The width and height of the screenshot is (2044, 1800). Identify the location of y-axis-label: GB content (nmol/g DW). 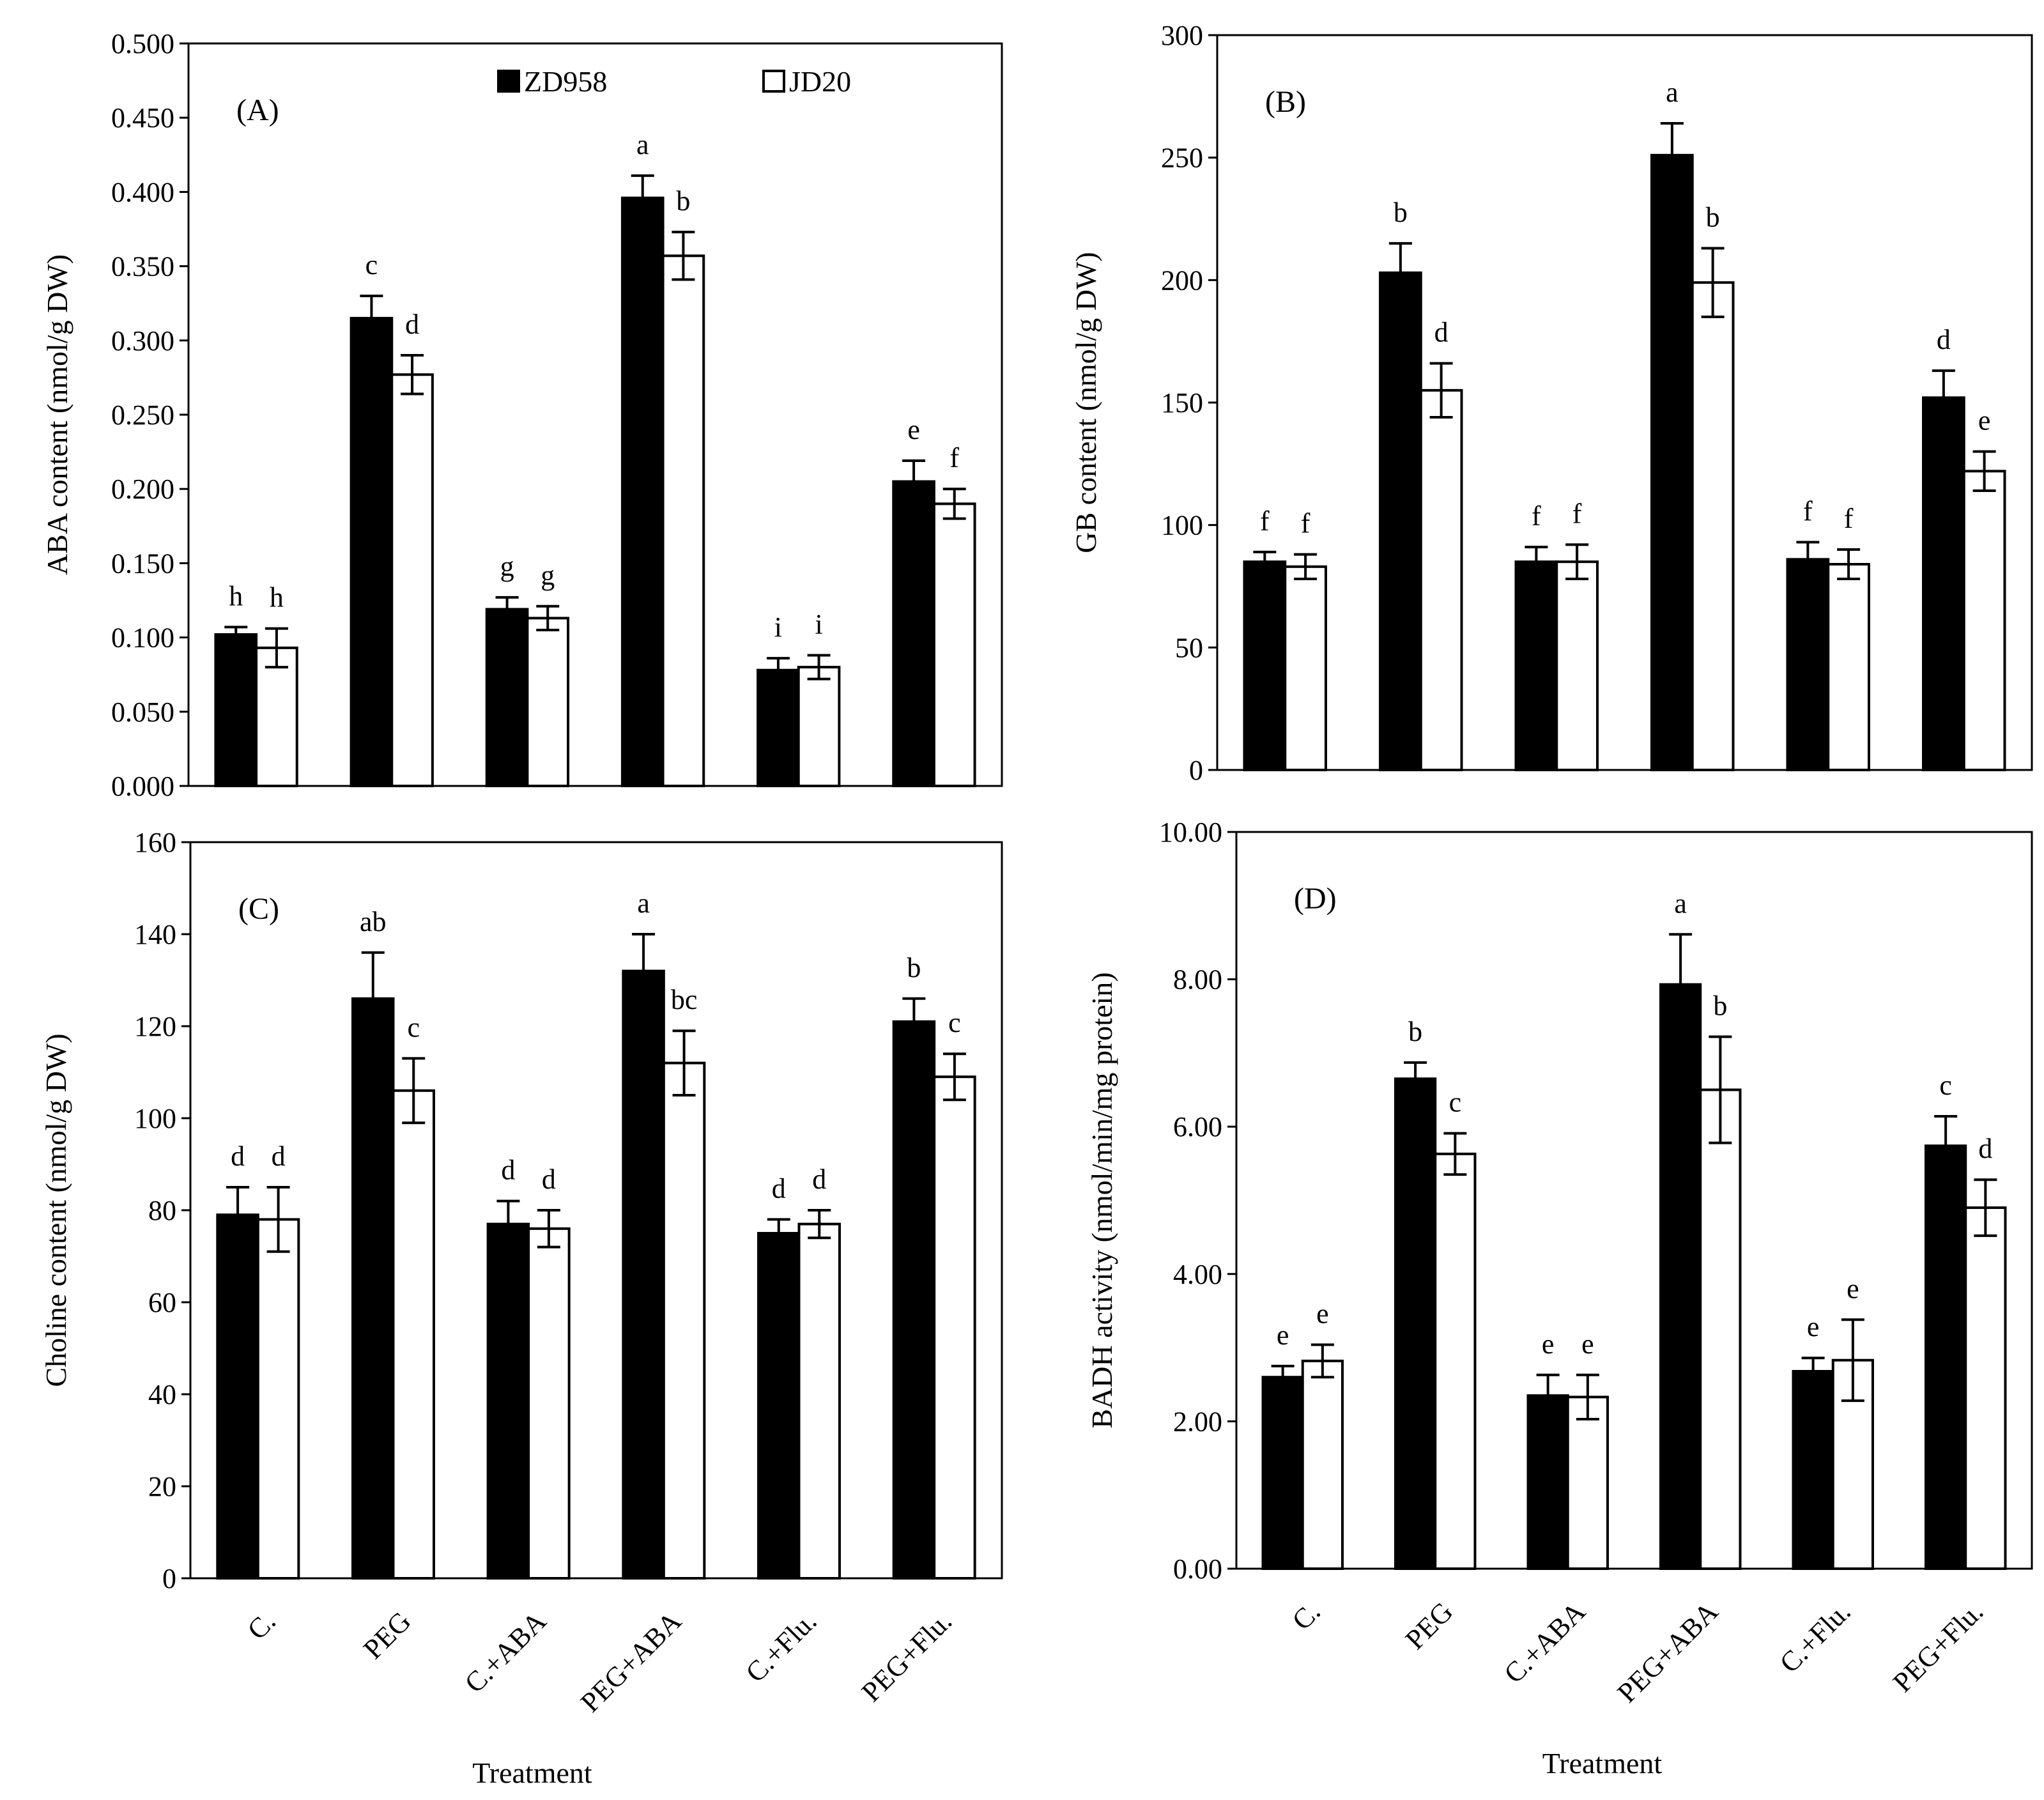
(1086, 402).